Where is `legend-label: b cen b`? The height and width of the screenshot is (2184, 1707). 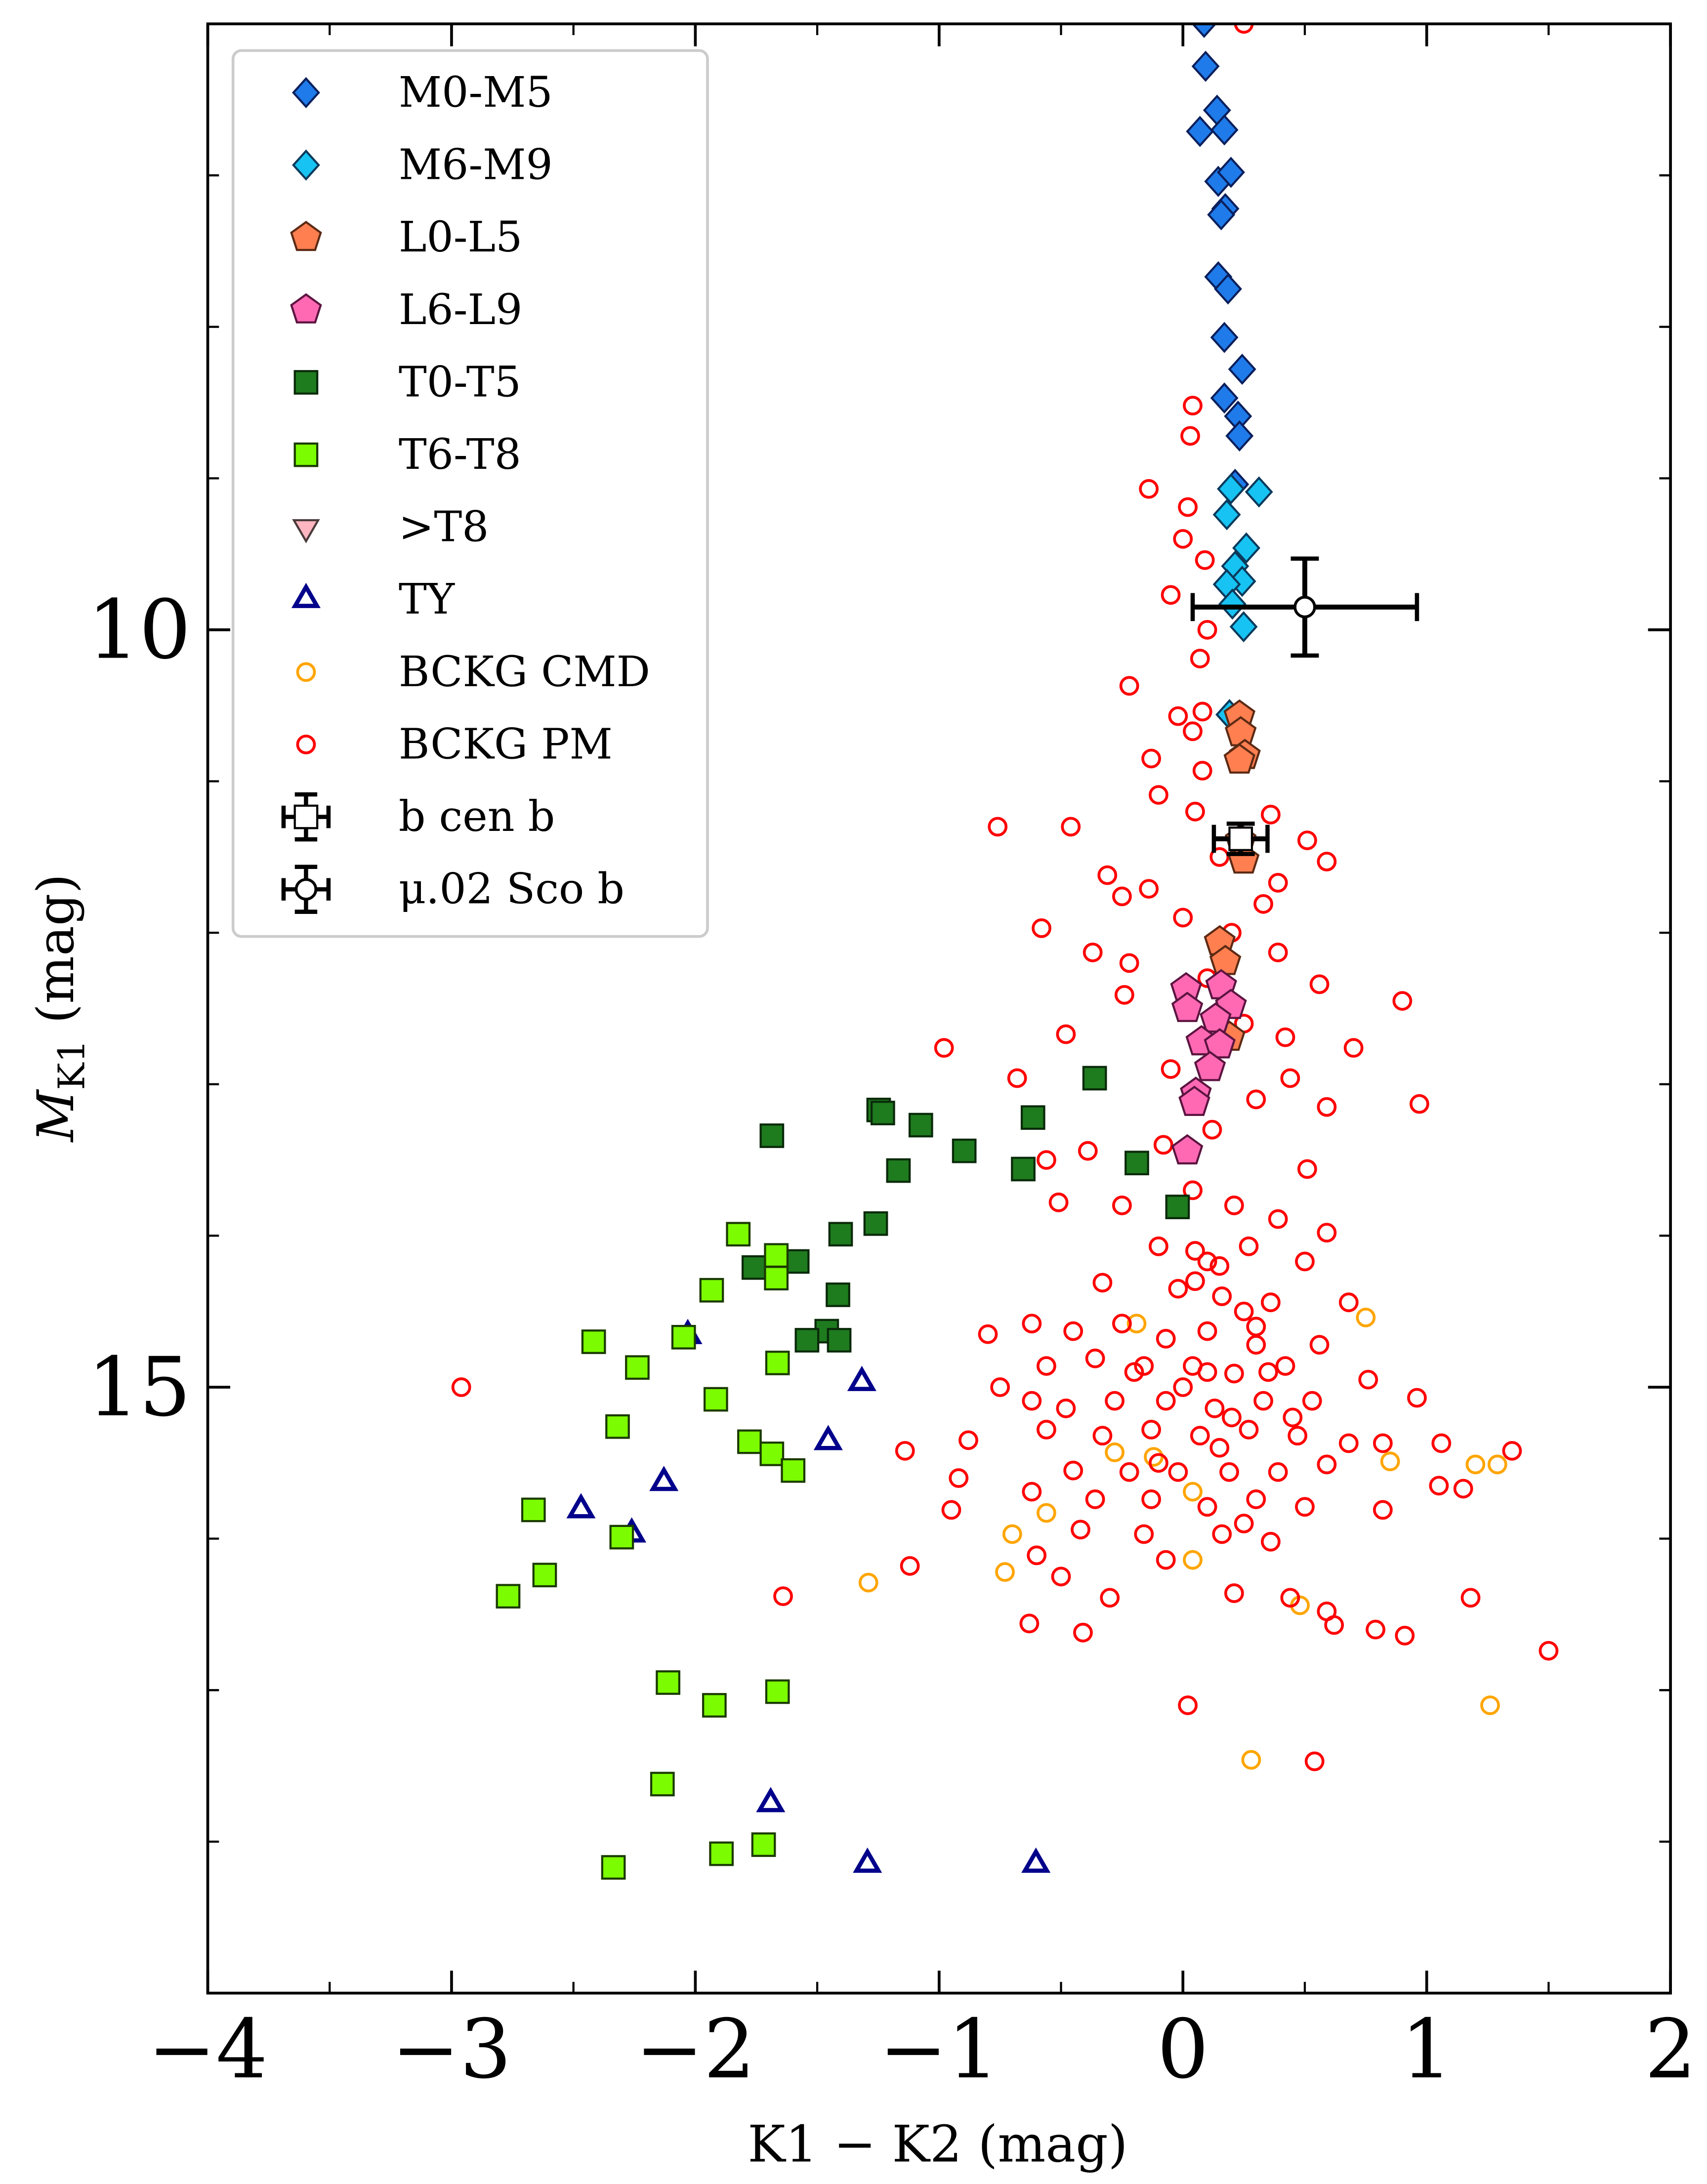
legend-label: b cen b is located at coordinates (477, 816).